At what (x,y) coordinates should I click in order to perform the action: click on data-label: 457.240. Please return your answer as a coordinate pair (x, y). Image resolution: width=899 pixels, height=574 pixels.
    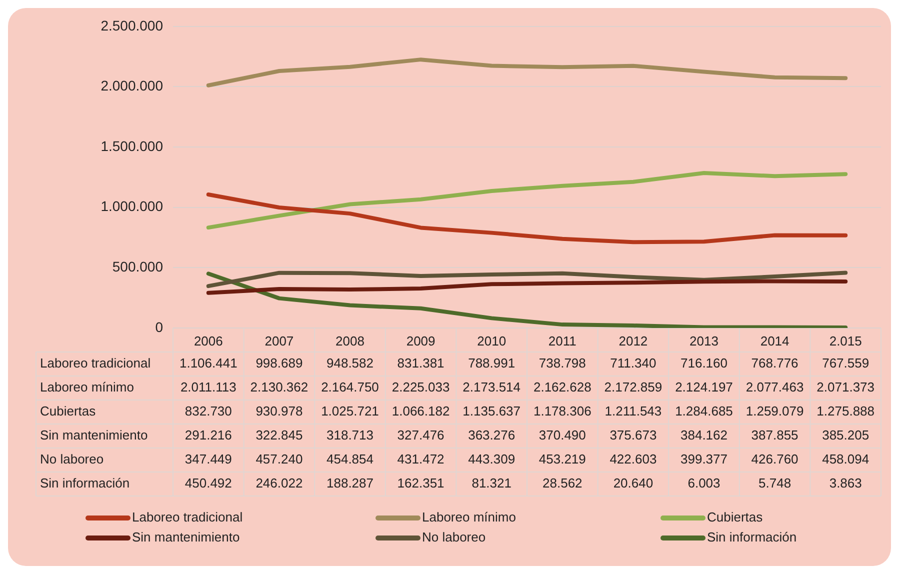
    Looking at the image, I should click on (279, 459).